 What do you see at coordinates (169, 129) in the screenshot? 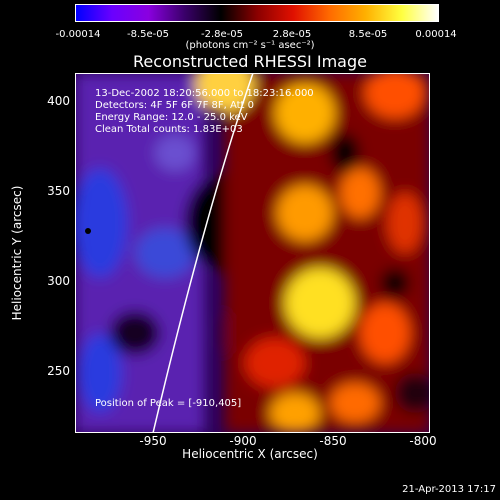
I see `annotation-clean: Clean Total counts: 1.83E+03` at bounding box center [169, 129].